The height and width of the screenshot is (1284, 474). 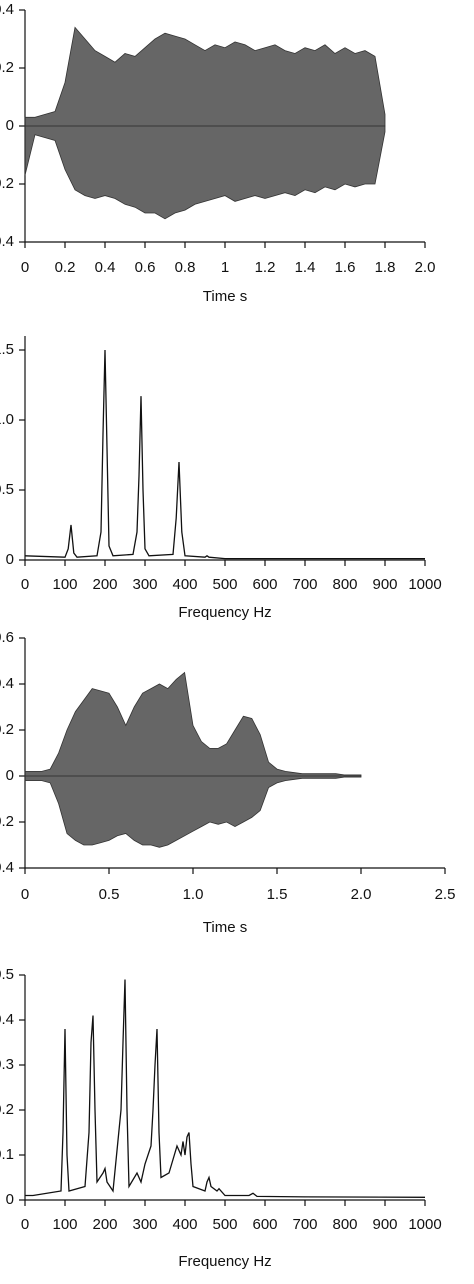 What do you see at coordinates (7, 637) in the screenshot?
I see `y-tick-label: 0.6` at bounding box center [7, 637].